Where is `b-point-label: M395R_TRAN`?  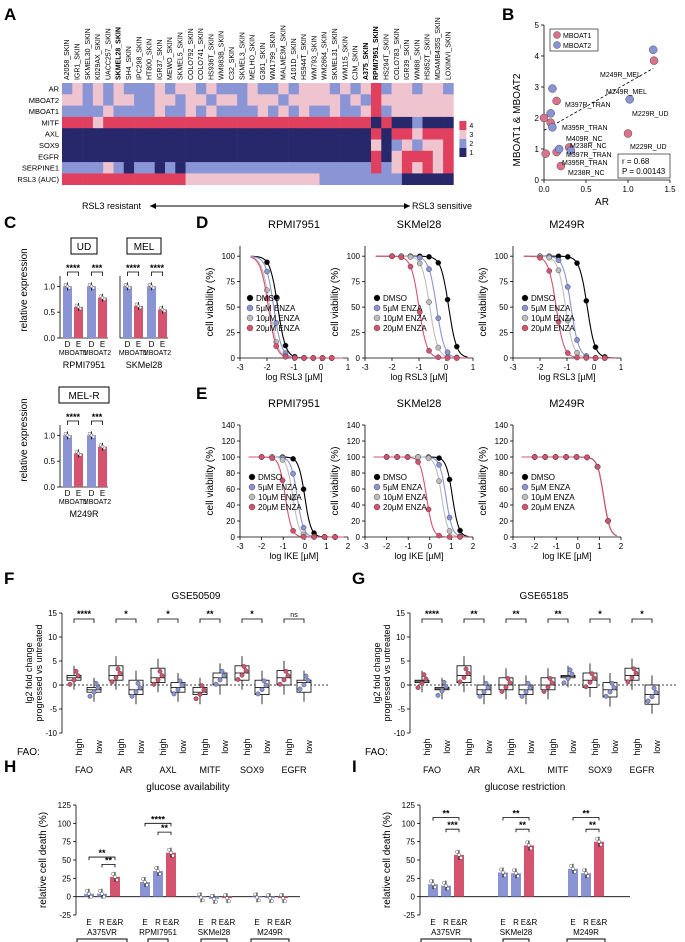
b-point-label: M395R_TRAN is located at coordinates (585, 128).